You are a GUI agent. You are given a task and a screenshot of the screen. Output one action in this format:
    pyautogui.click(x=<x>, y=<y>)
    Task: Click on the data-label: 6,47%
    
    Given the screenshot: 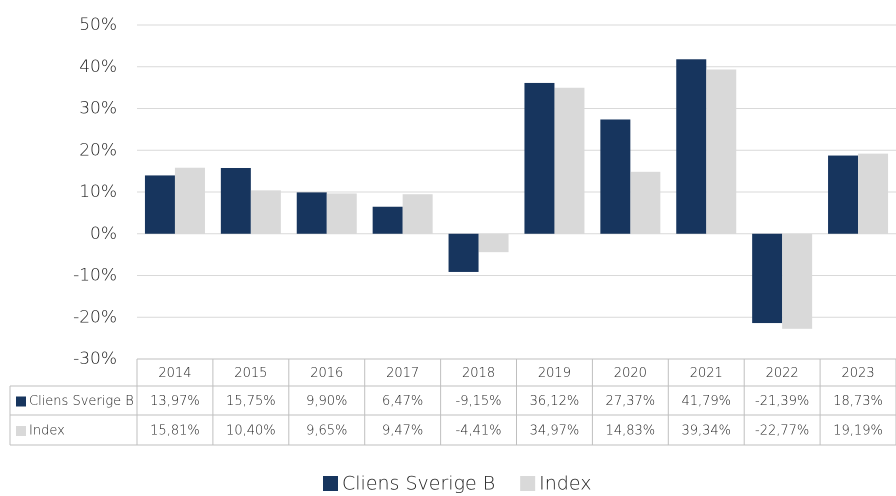 What is the action you would take?
    pyautogui.click(x=402, y=401)
    